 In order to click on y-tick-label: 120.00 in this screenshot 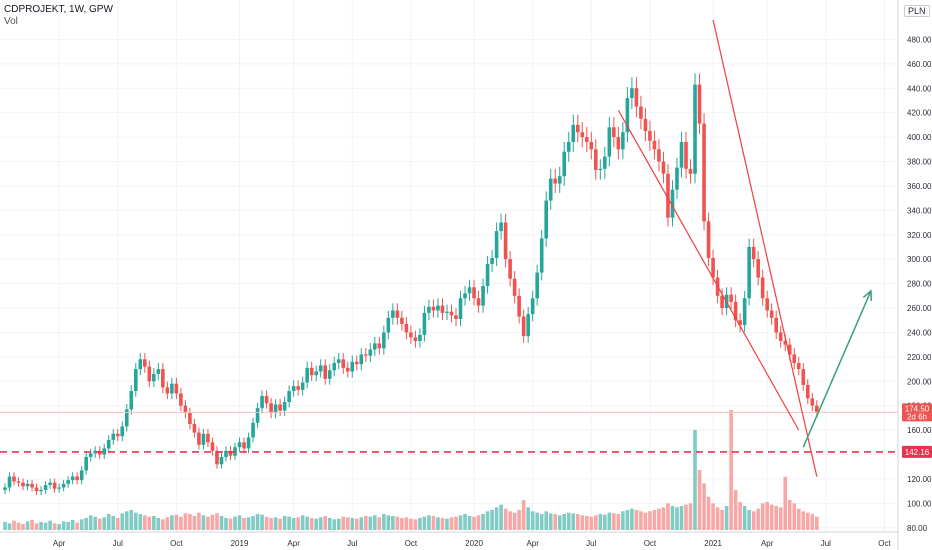, I will do `click(919, 479)`.